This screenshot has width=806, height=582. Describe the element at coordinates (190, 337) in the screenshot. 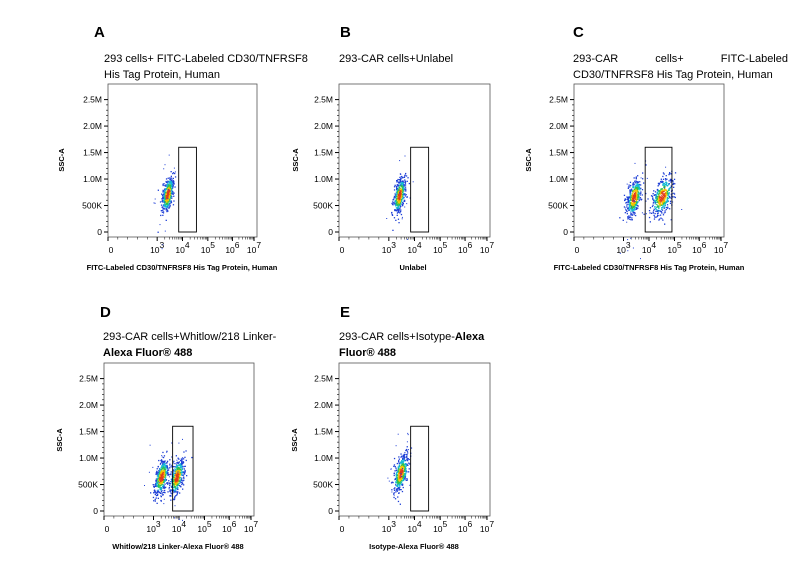

I see `panel-title-text: 293-CAR cells+Whitlow/218 Linker-` at that location.